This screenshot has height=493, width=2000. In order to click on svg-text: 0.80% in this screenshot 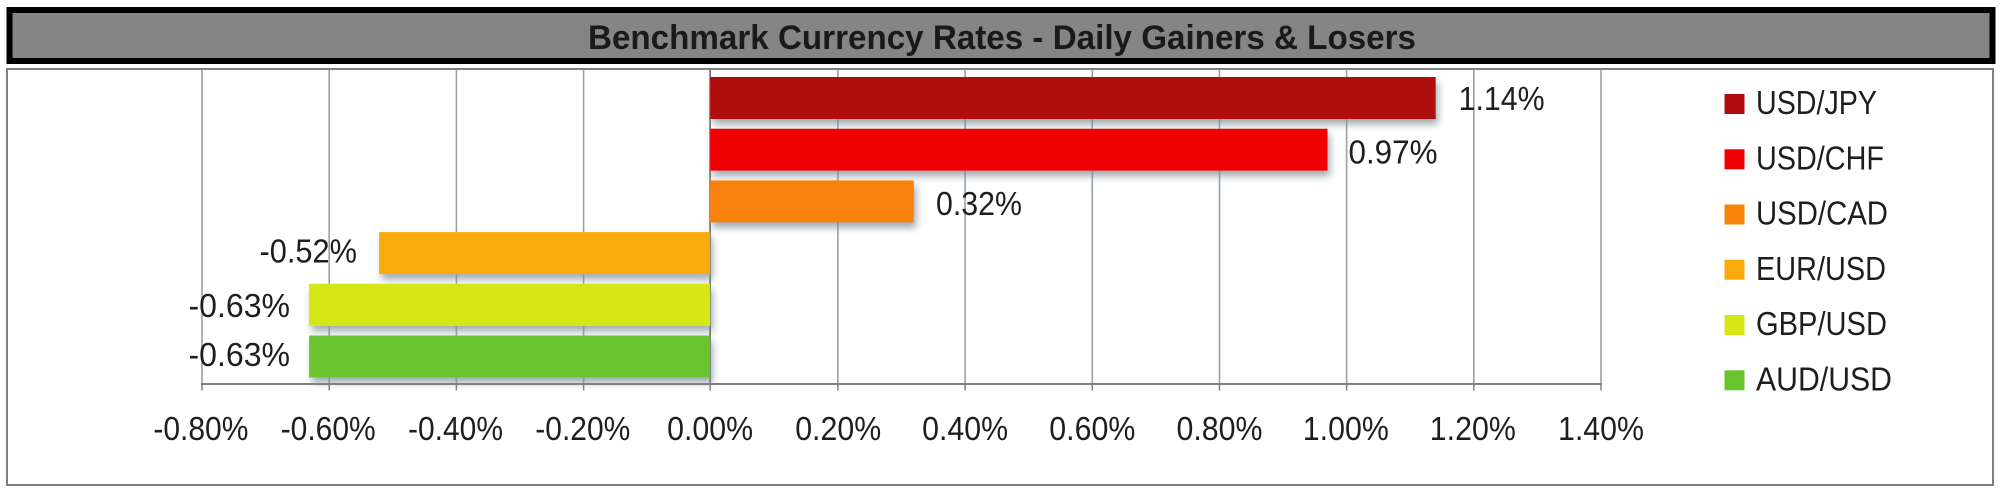, I will do `click(1220, 428)`.